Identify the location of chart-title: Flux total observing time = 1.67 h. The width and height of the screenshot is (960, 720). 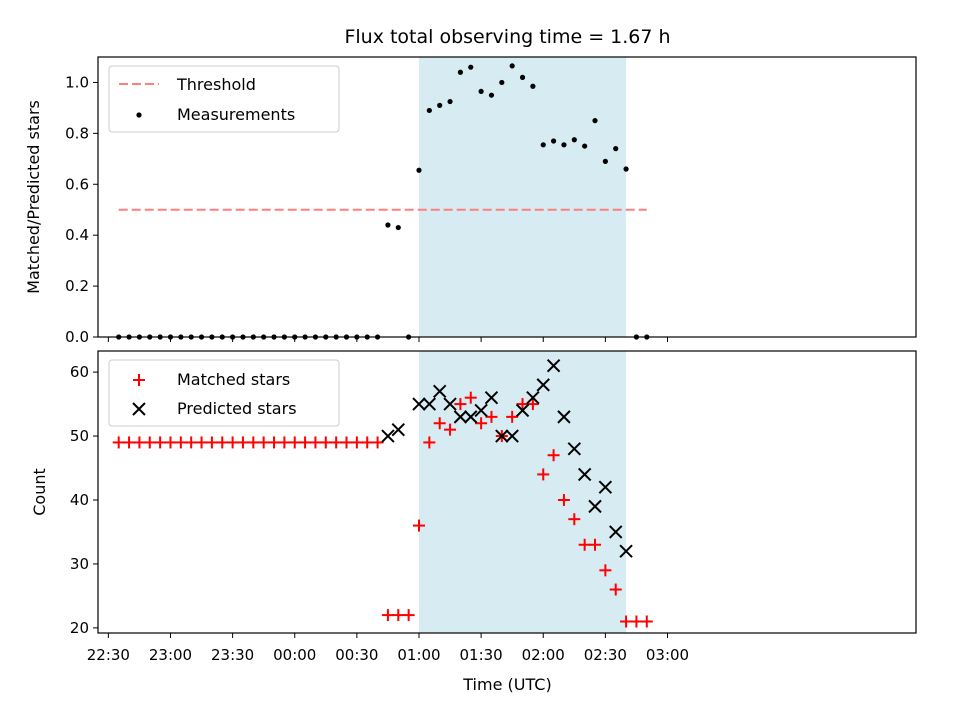
(507, 37).